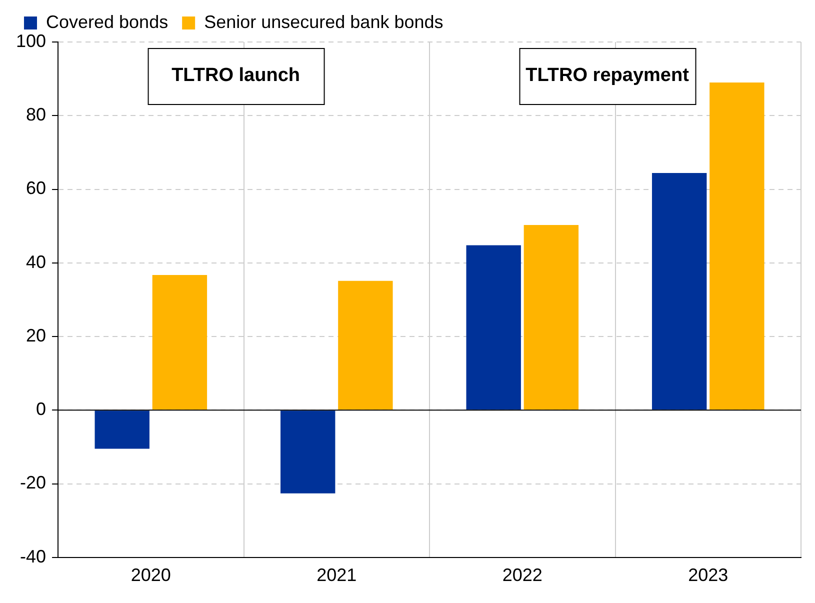 Image resolution: width=815 pixels, height=603 pixels. What do you see at coordinates (36, 114) in the screenshot?
I see `y-tick-label: 80` at bounding box center [36, 114].